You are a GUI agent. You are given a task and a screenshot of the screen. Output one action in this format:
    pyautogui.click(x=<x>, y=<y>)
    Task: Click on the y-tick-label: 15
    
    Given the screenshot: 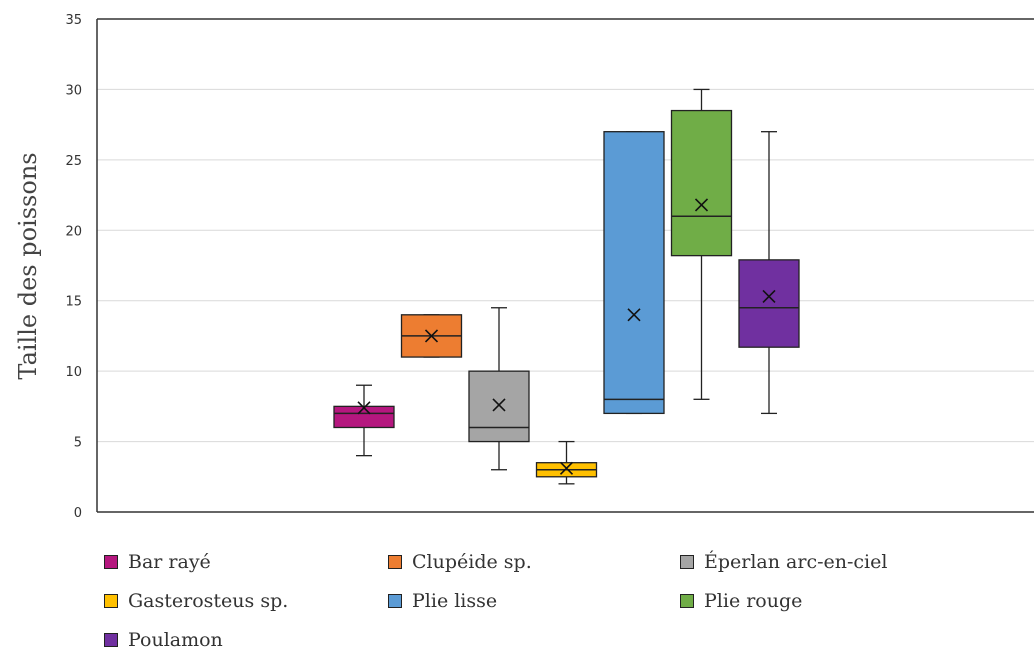 What is the action you would take?
    pyautogui.click(x=73, y=302)
    